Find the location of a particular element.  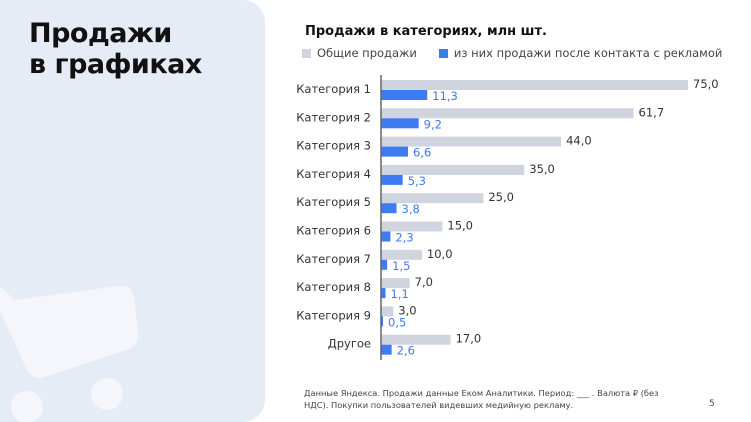

data-label-total: 75,0 is located at coordinates (706, 84).